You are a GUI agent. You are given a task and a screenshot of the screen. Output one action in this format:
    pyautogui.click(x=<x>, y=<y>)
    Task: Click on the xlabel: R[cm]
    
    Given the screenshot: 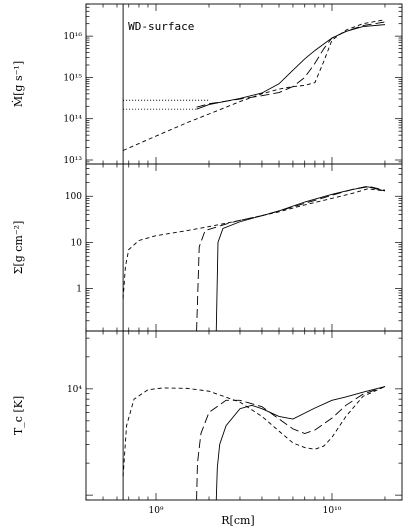 What is the action you would take?
    pyautogui.click(x=237, y=520)
    